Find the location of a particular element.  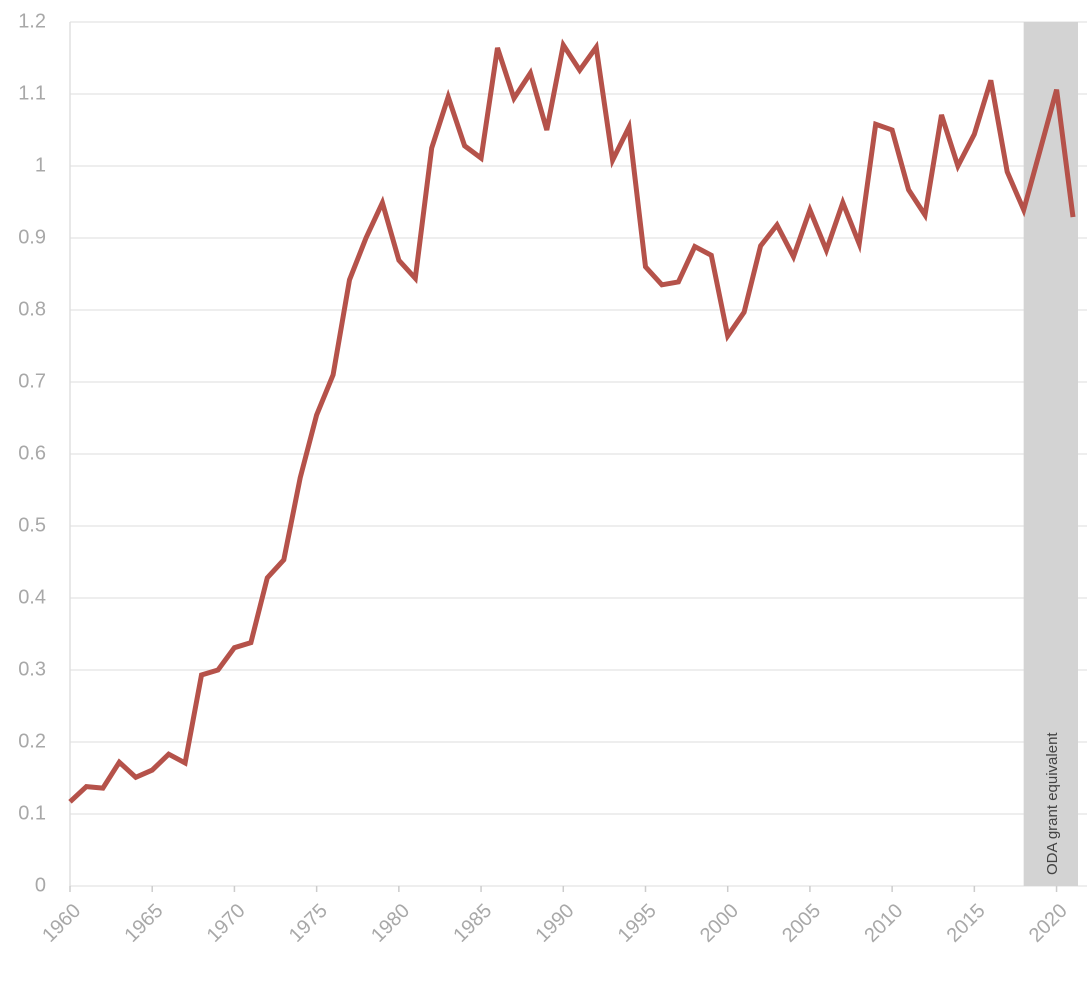

y-tick-label: 1 is located at coordinates (40, 165).